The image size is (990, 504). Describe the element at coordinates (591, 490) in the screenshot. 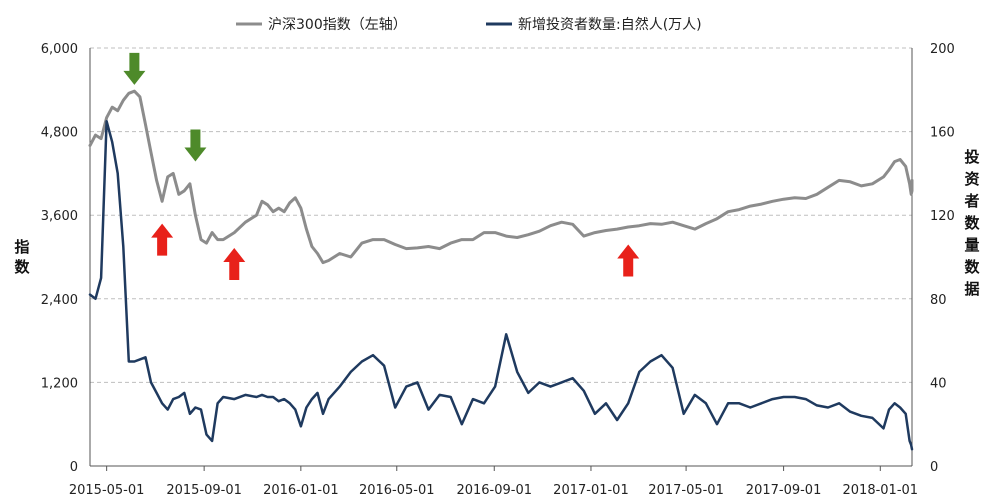

I see `x-tick-label: 2017-01-01` at that location.